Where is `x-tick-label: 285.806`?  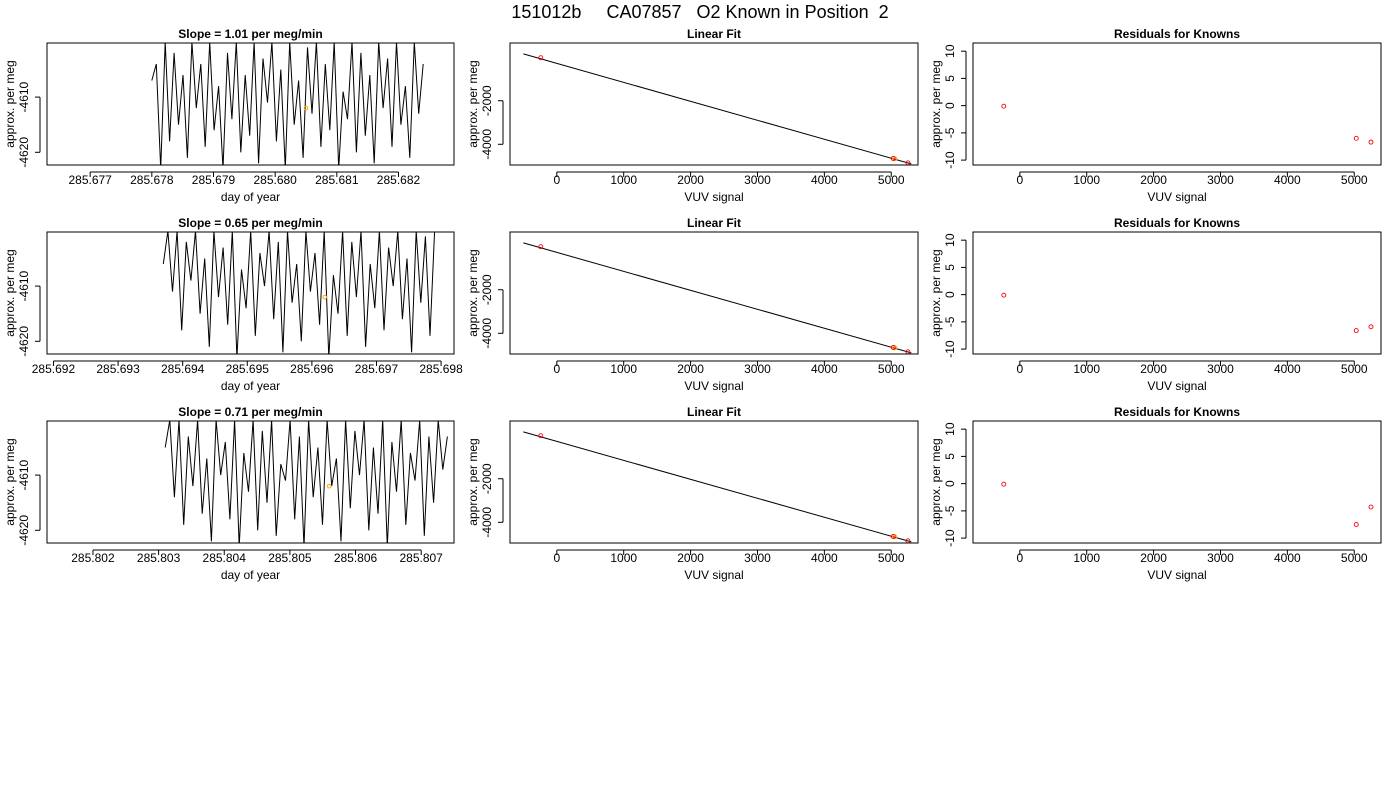
x-tick-label: 285.806 is located at coordinates (356, 558).